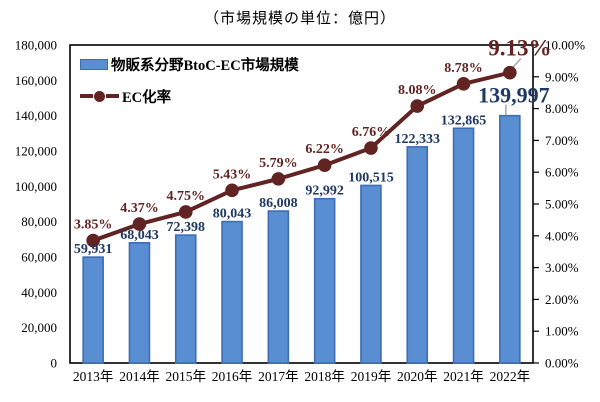  What do you see at coordinates (36, 115) in the screenshot?
I see `y-axis-left-label: 140,000` at bounding box center [36, 115].